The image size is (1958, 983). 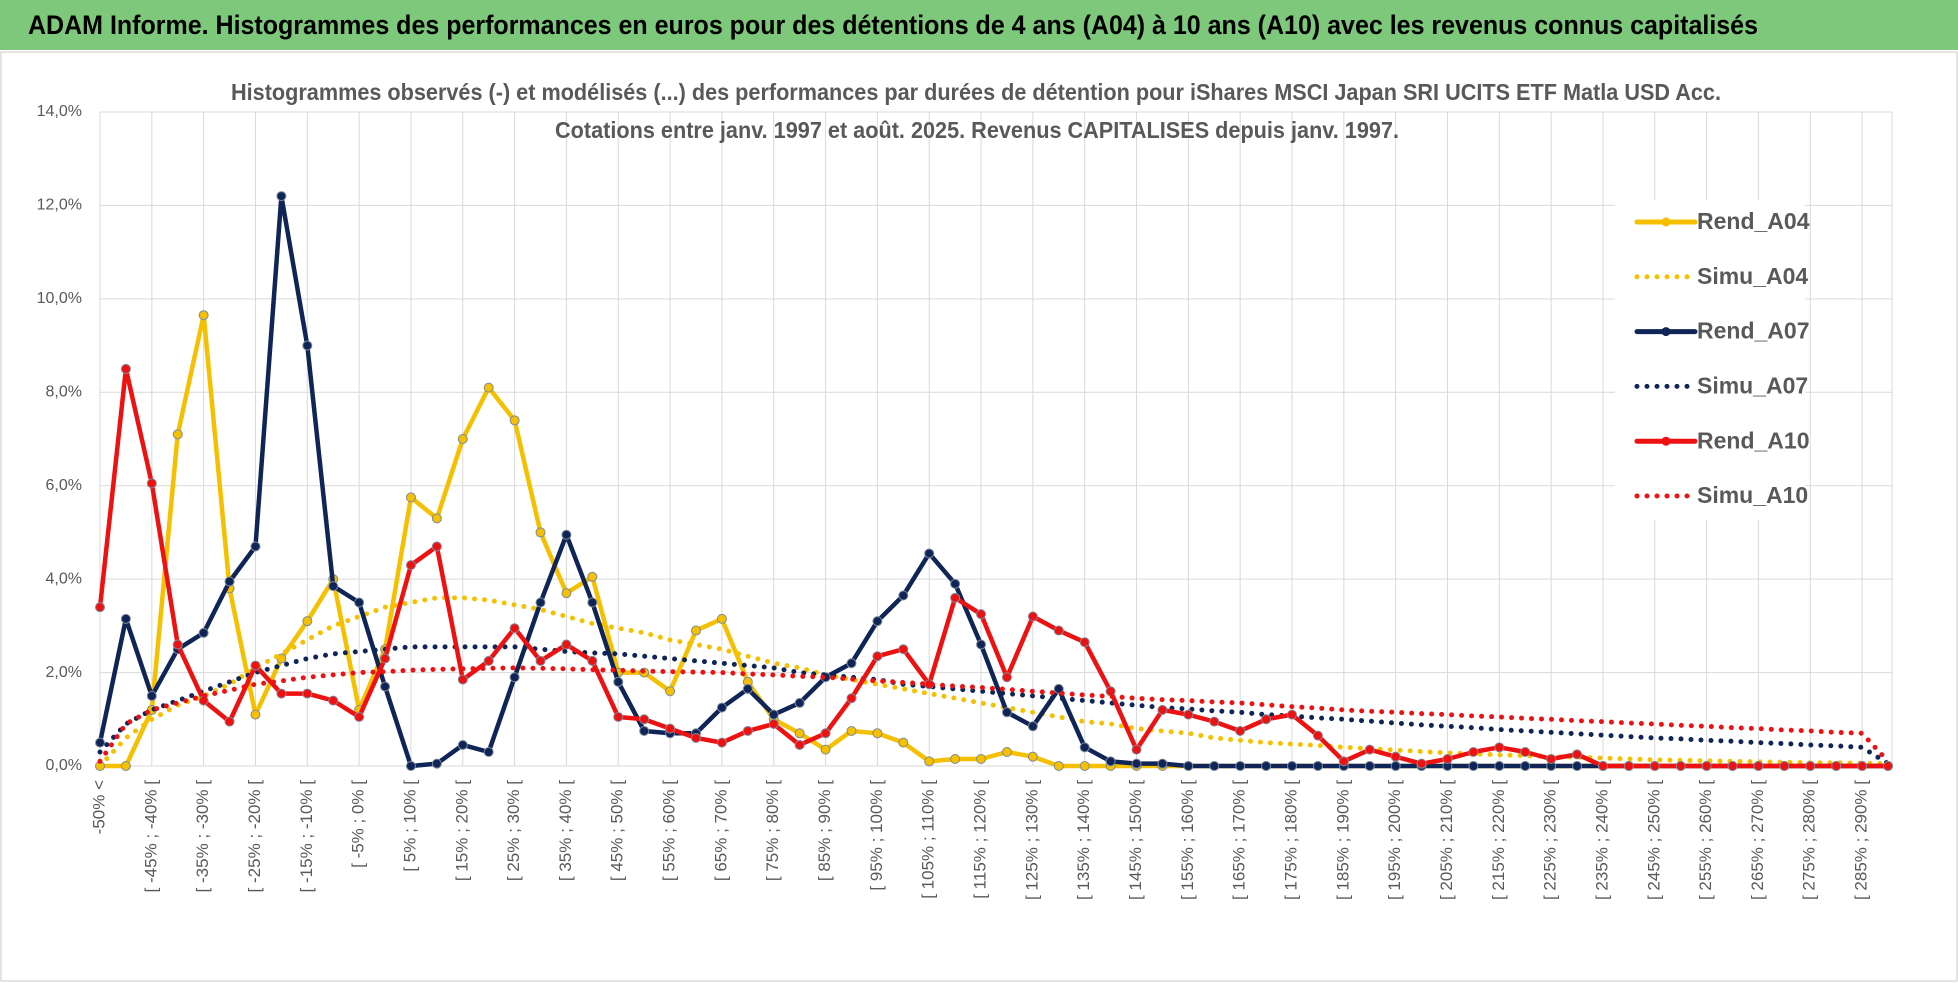 I want to click on x-tick-label: [ -5% ; 0% [, so click(x=358, y=824).